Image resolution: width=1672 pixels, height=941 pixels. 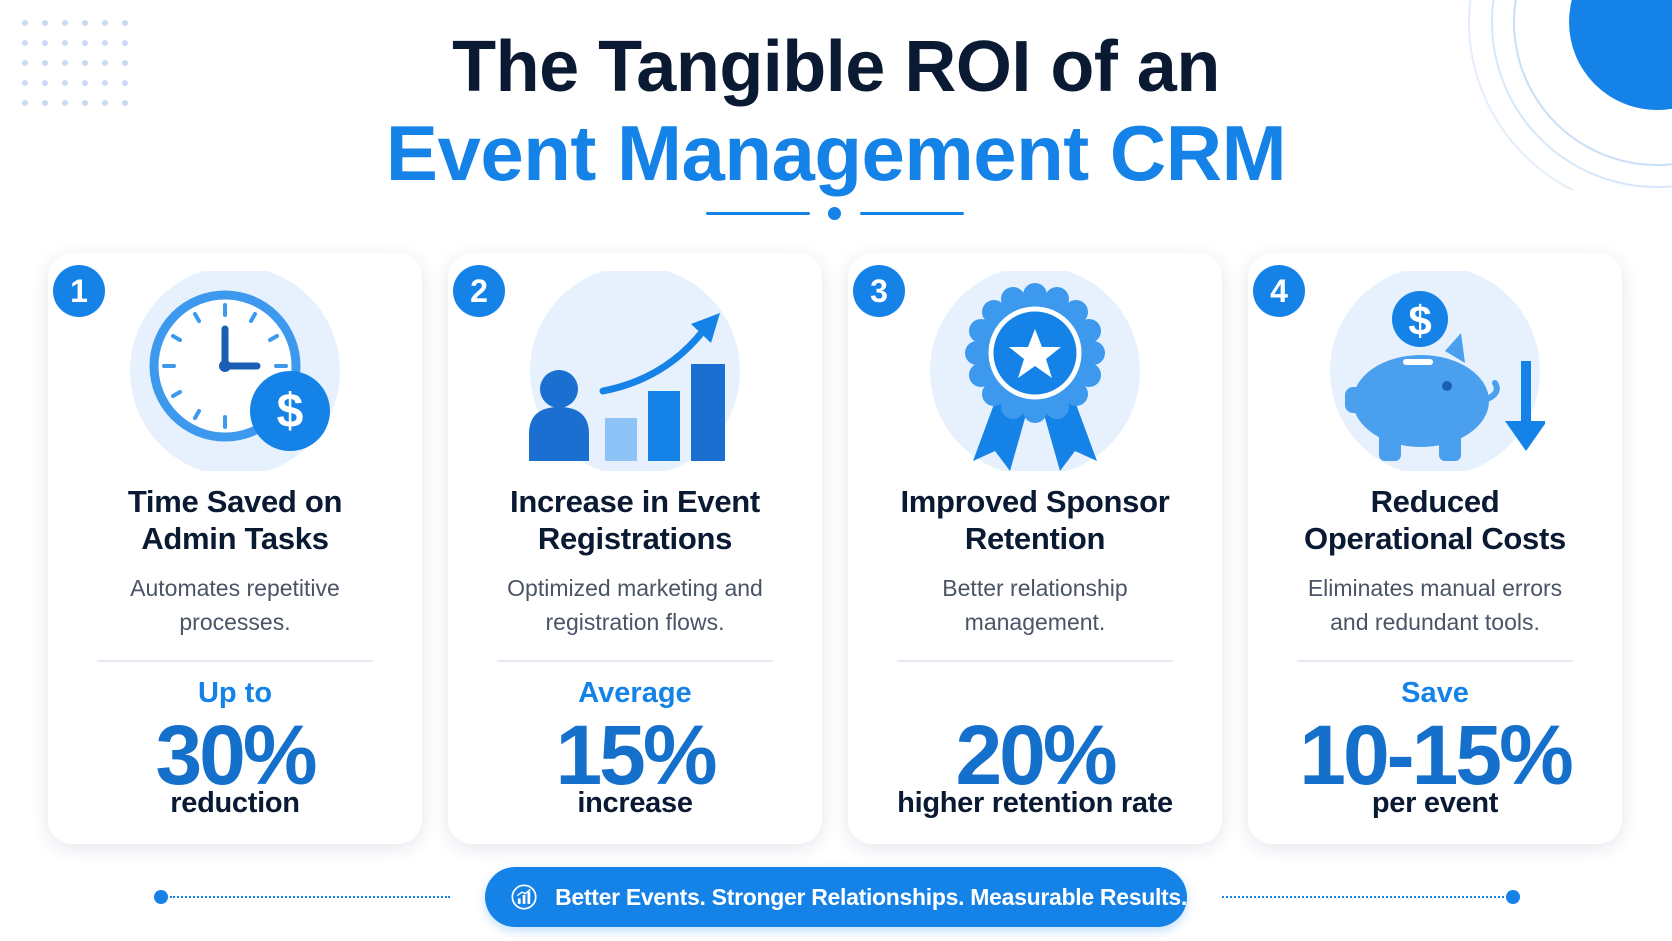 I want to click on footer-left-dot, so click(x=161, y=897).